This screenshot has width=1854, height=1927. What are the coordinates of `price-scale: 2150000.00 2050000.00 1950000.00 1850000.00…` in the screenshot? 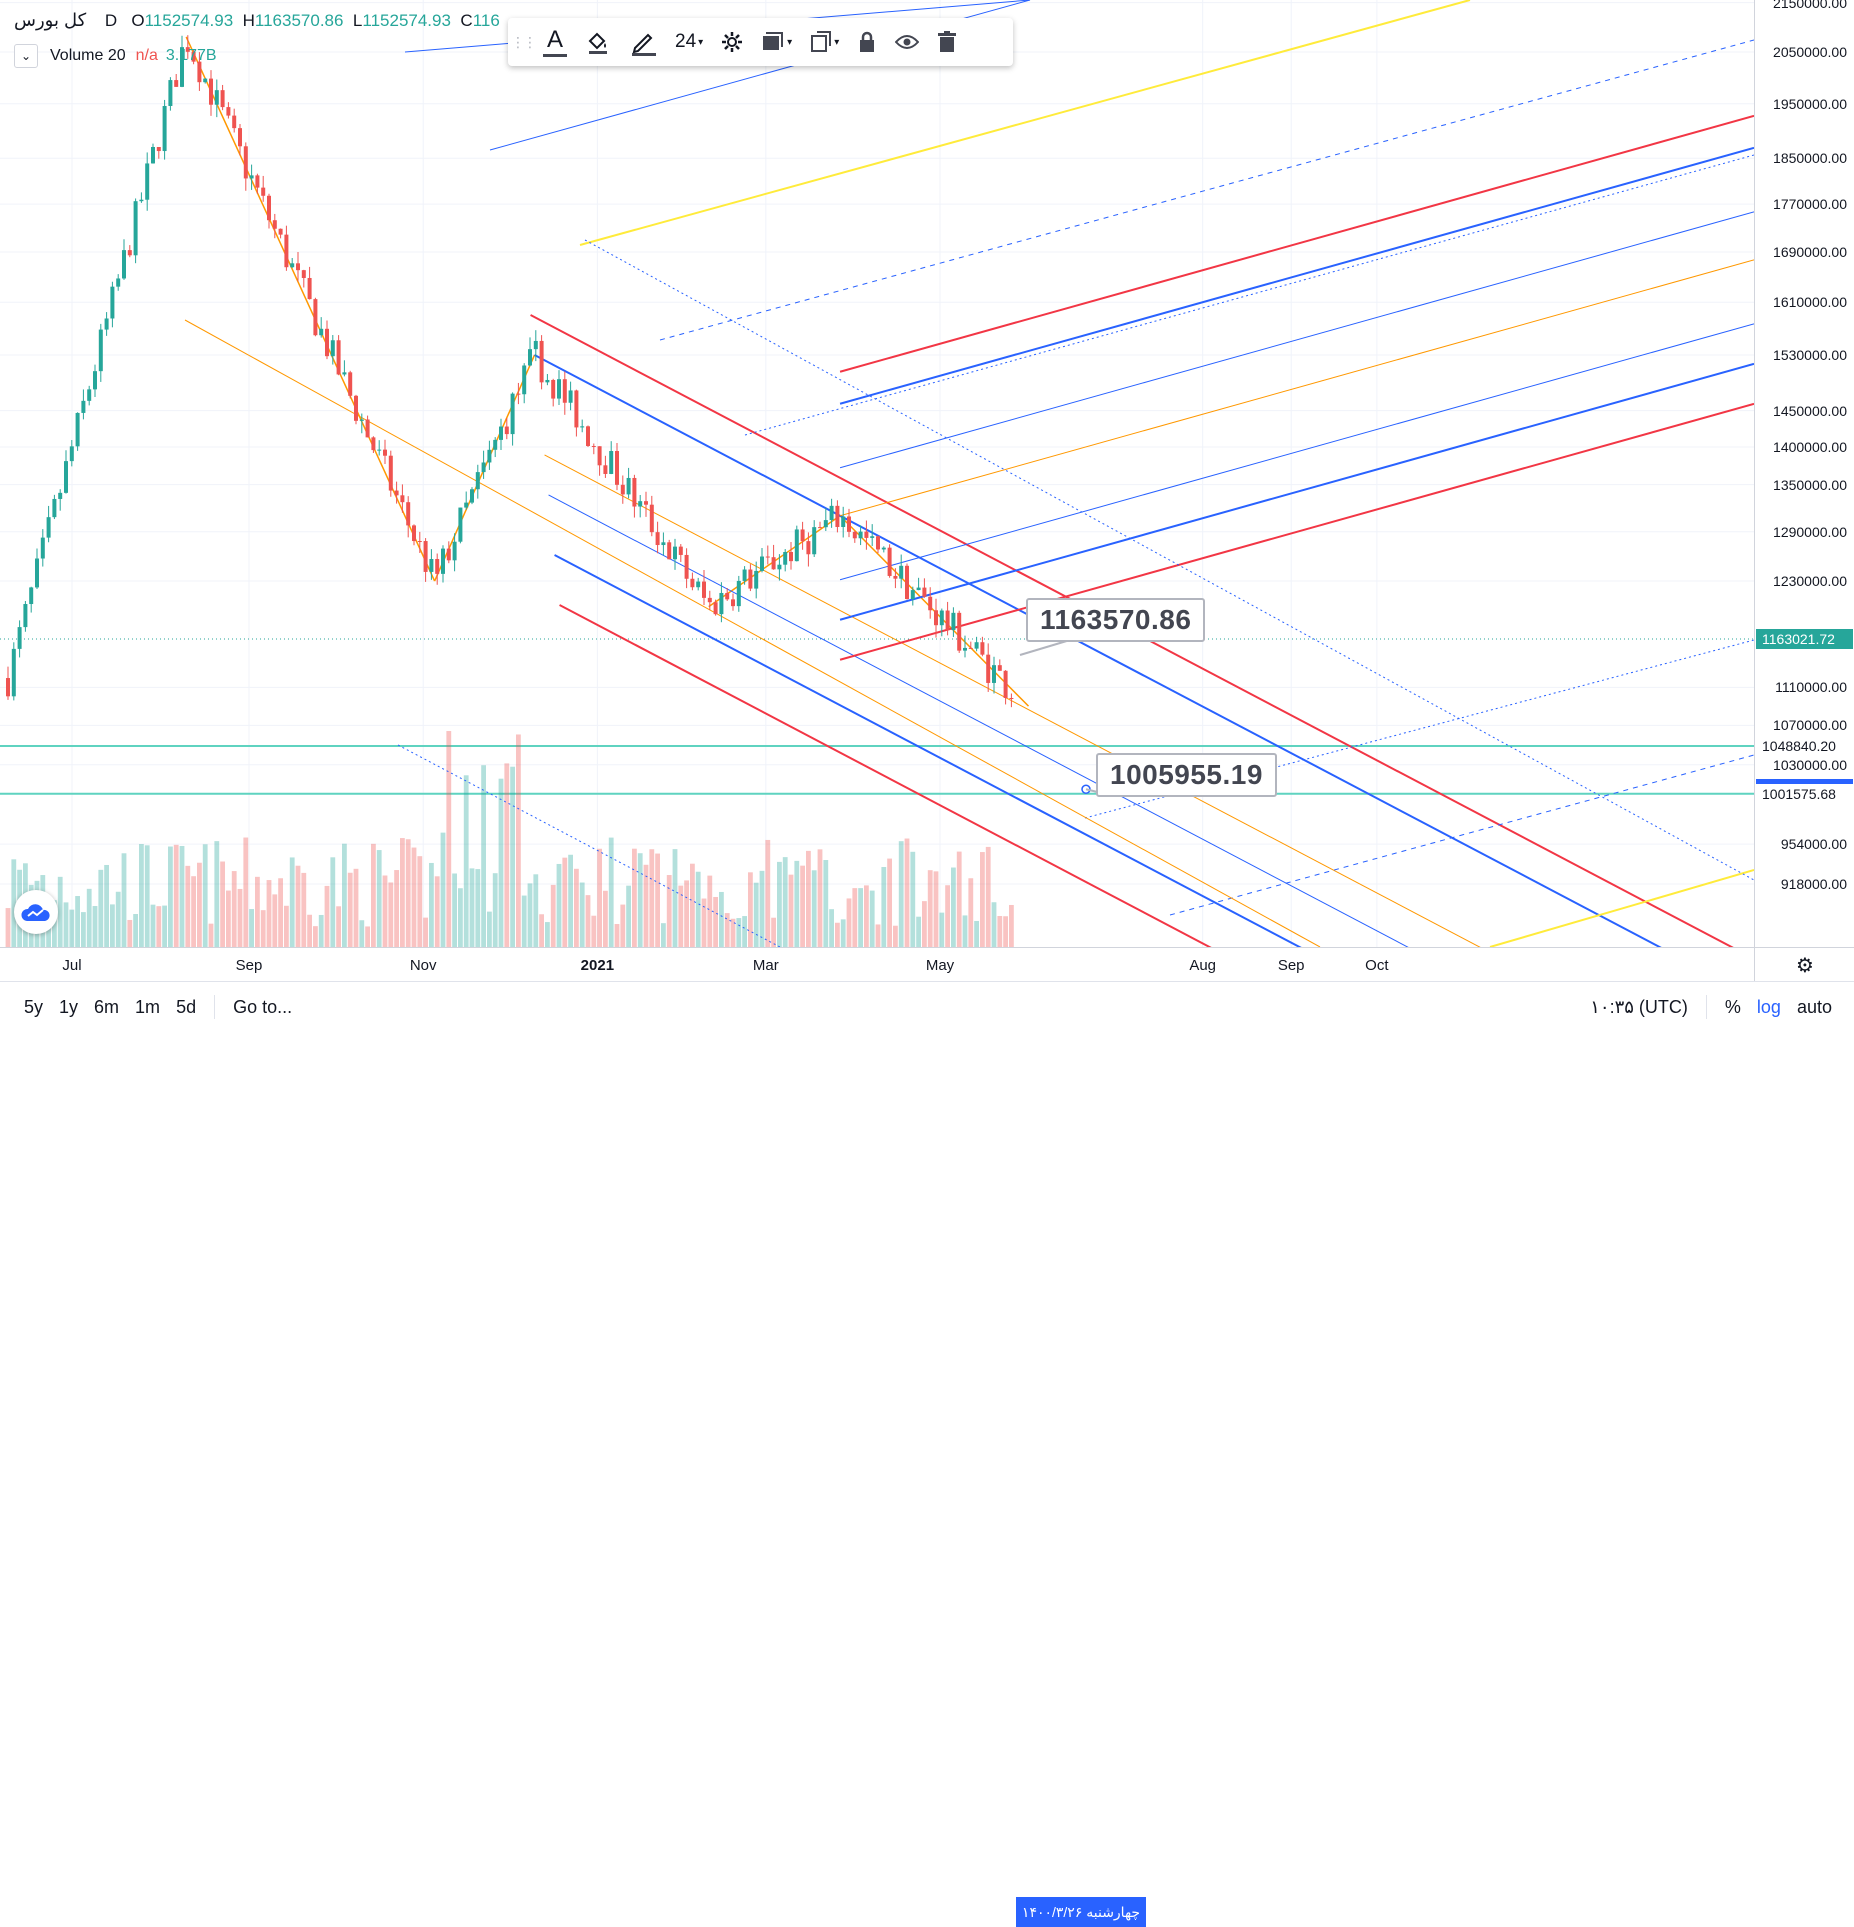 It's located at (1804, 473).